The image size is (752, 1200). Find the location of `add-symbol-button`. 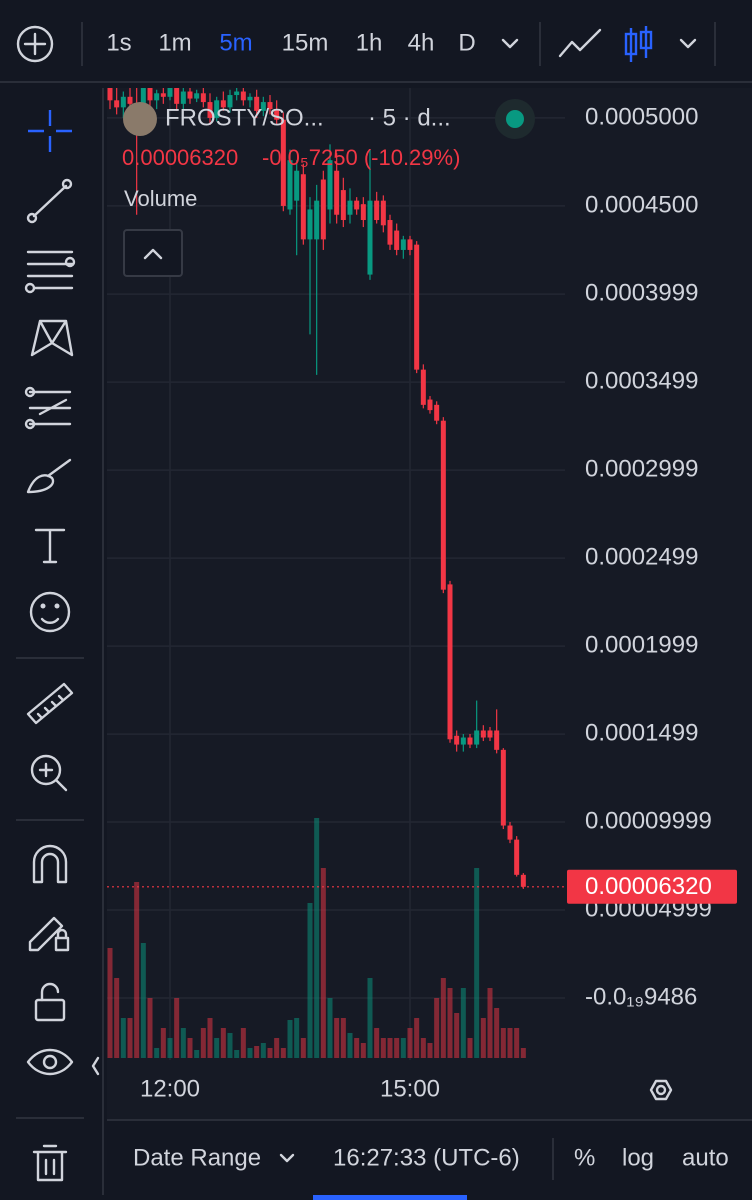

add-symbol-button is located at coordinates (35, 44).